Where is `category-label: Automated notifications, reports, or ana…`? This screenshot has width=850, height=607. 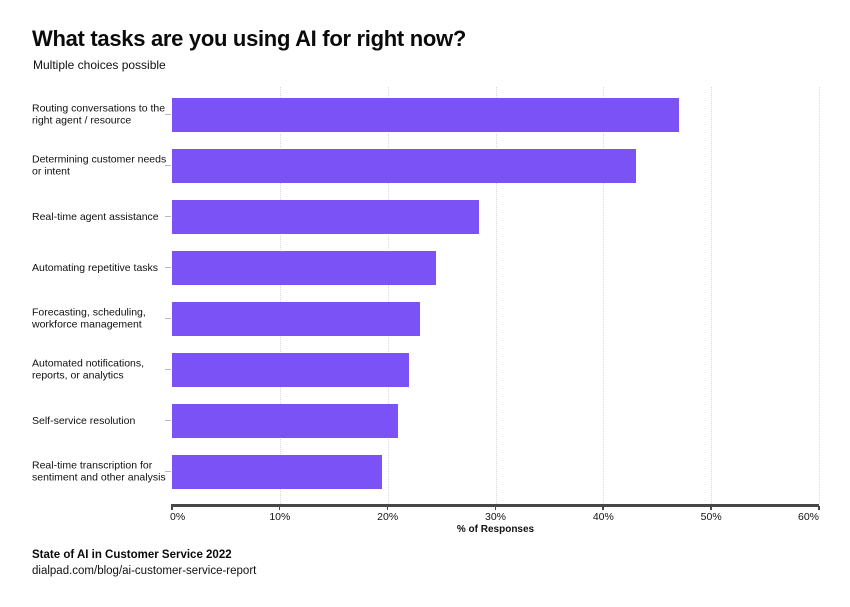 category-label: Automated notifications, reports, or ana… is located at coordinates (88, 369).